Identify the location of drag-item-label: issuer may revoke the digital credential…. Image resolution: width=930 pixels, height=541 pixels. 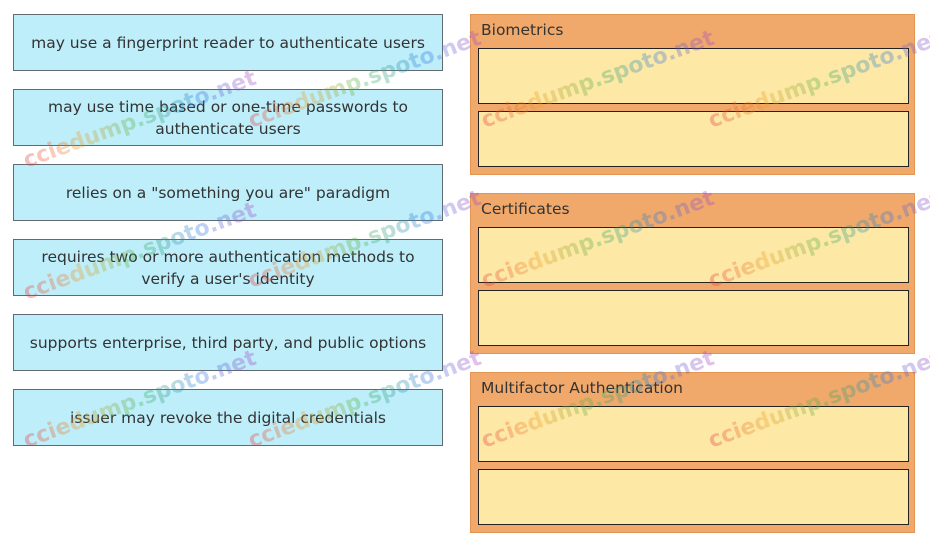
(228, 417).